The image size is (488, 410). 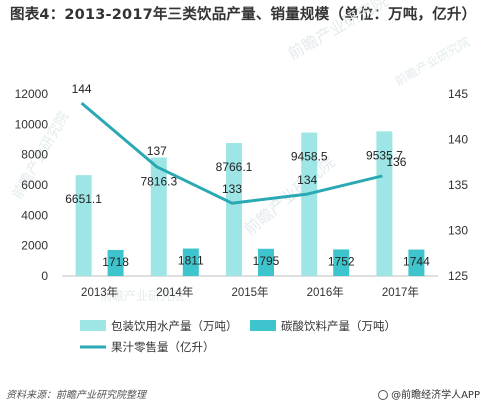 What do you see at coordinates (232, 189) in the screenshot?
I see `data-label-juice-retail: 133` at bounding box center [232, 189].